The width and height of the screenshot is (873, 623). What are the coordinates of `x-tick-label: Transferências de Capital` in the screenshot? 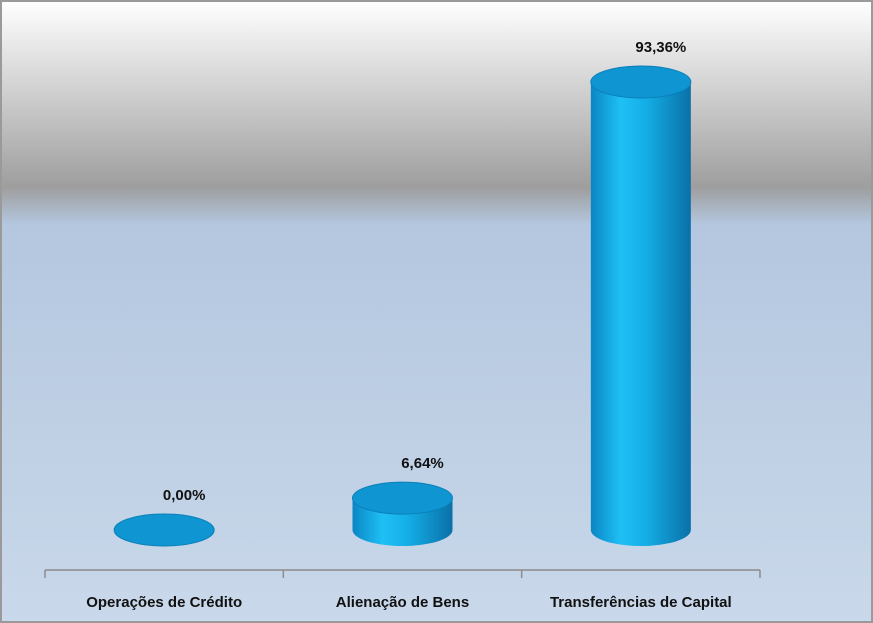 It's located at (641, 602).